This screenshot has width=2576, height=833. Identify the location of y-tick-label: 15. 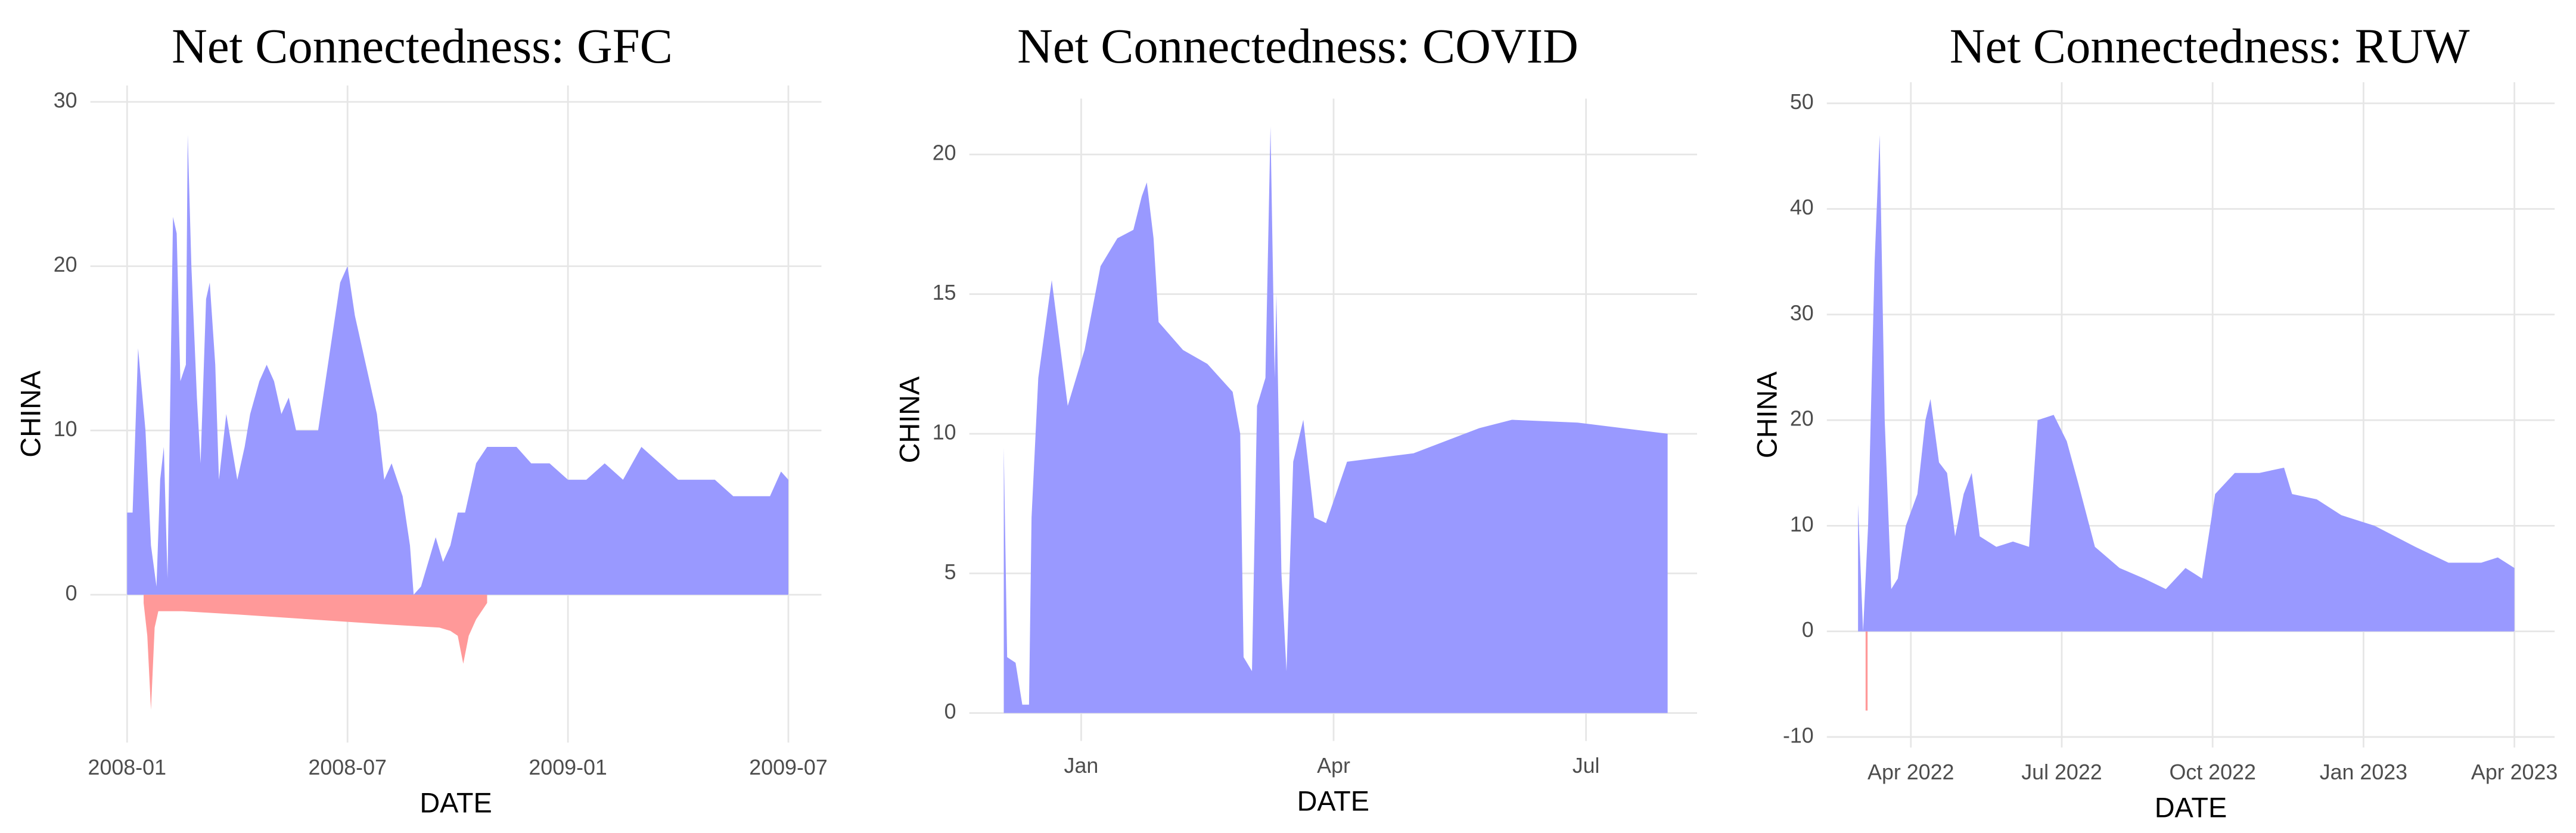
(944, 292).